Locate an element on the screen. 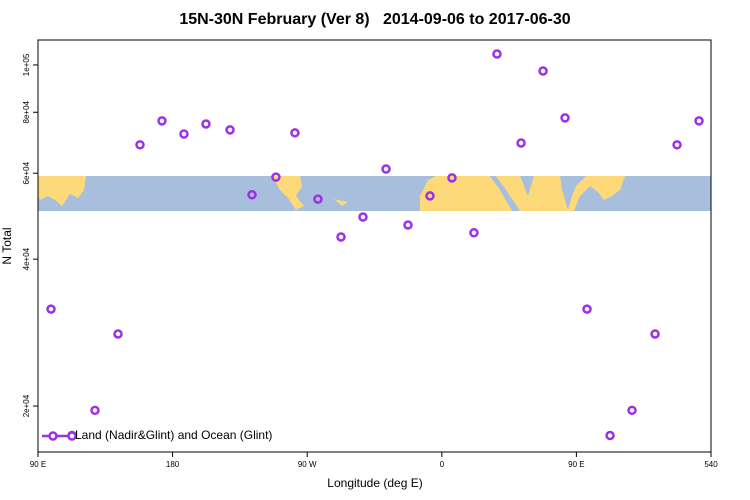 The image size is (750, 500). legend-label: Land (Nadir&Glint) and Ocean (Glint) is located at coordinates (173, 435).